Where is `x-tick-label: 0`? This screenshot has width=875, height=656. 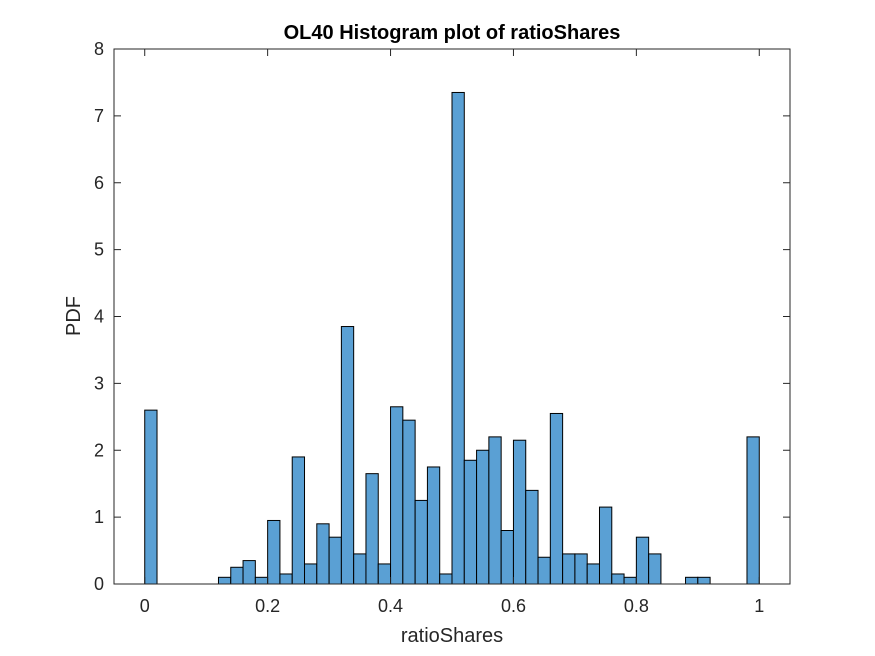
x-tick-label: 0 is located at coordinates (145, 606).